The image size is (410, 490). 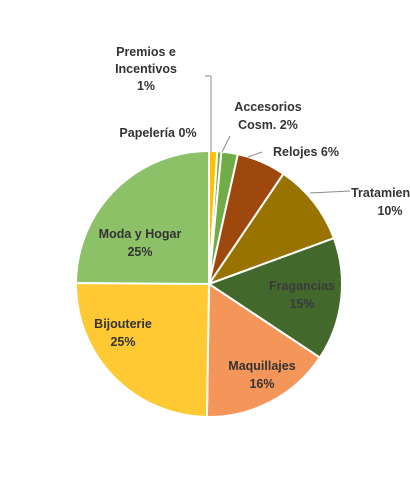 I want to click on slice-label-papeleria-0: Papelería 0%, so click(x=157, y=133).